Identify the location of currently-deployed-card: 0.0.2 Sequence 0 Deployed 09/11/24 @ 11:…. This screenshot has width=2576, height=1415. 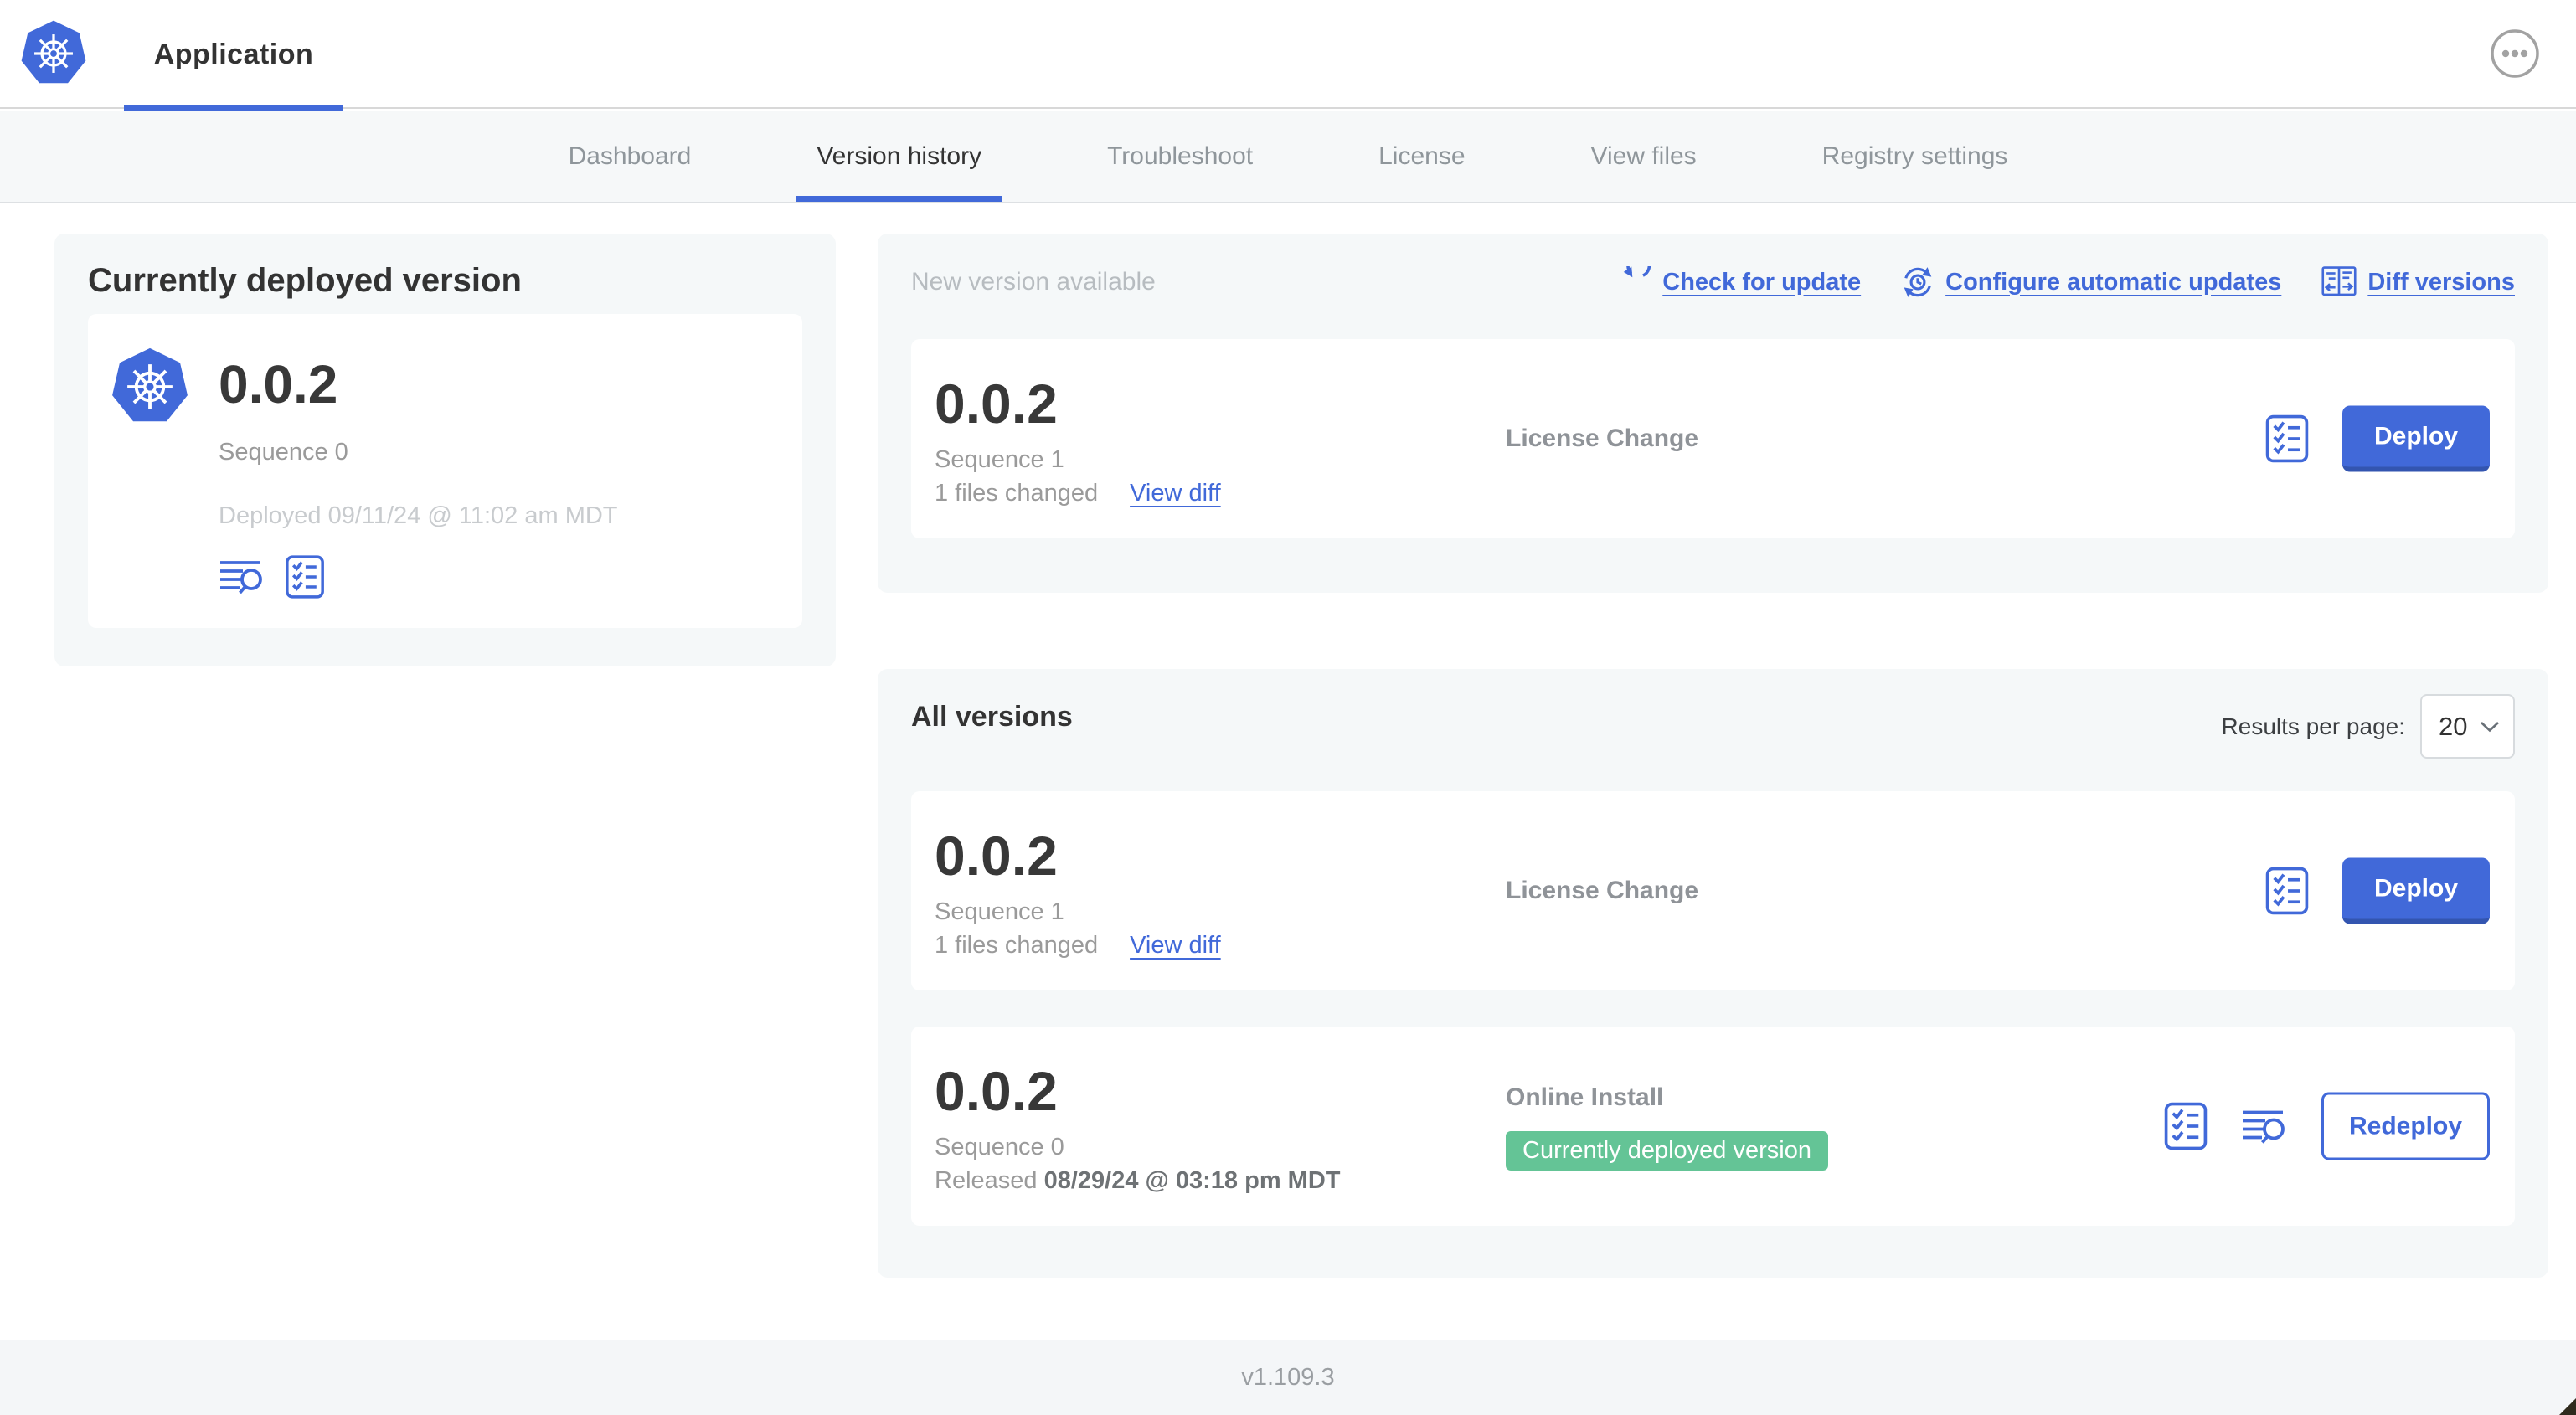
(445, 471).